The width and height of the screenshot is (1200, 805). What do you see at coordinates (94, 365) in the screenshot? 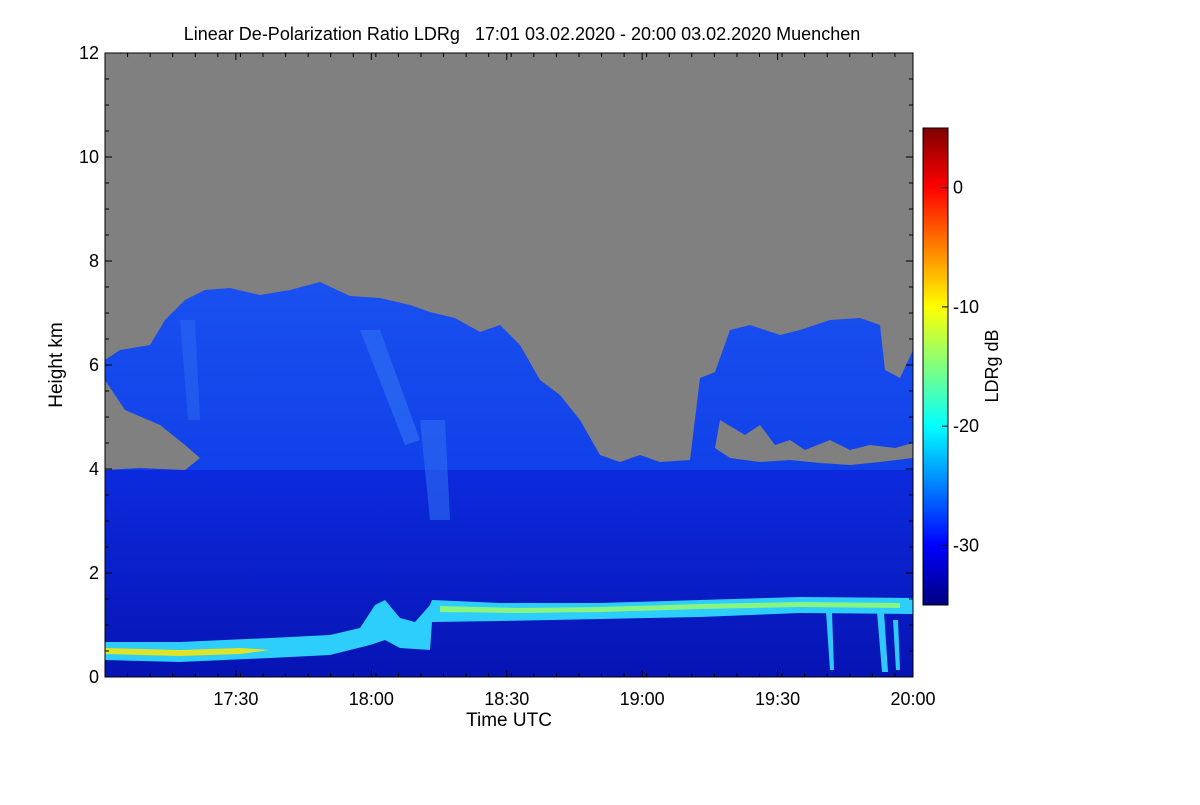
I see `y-tick-label: 6` at bounding box center [94, 365].